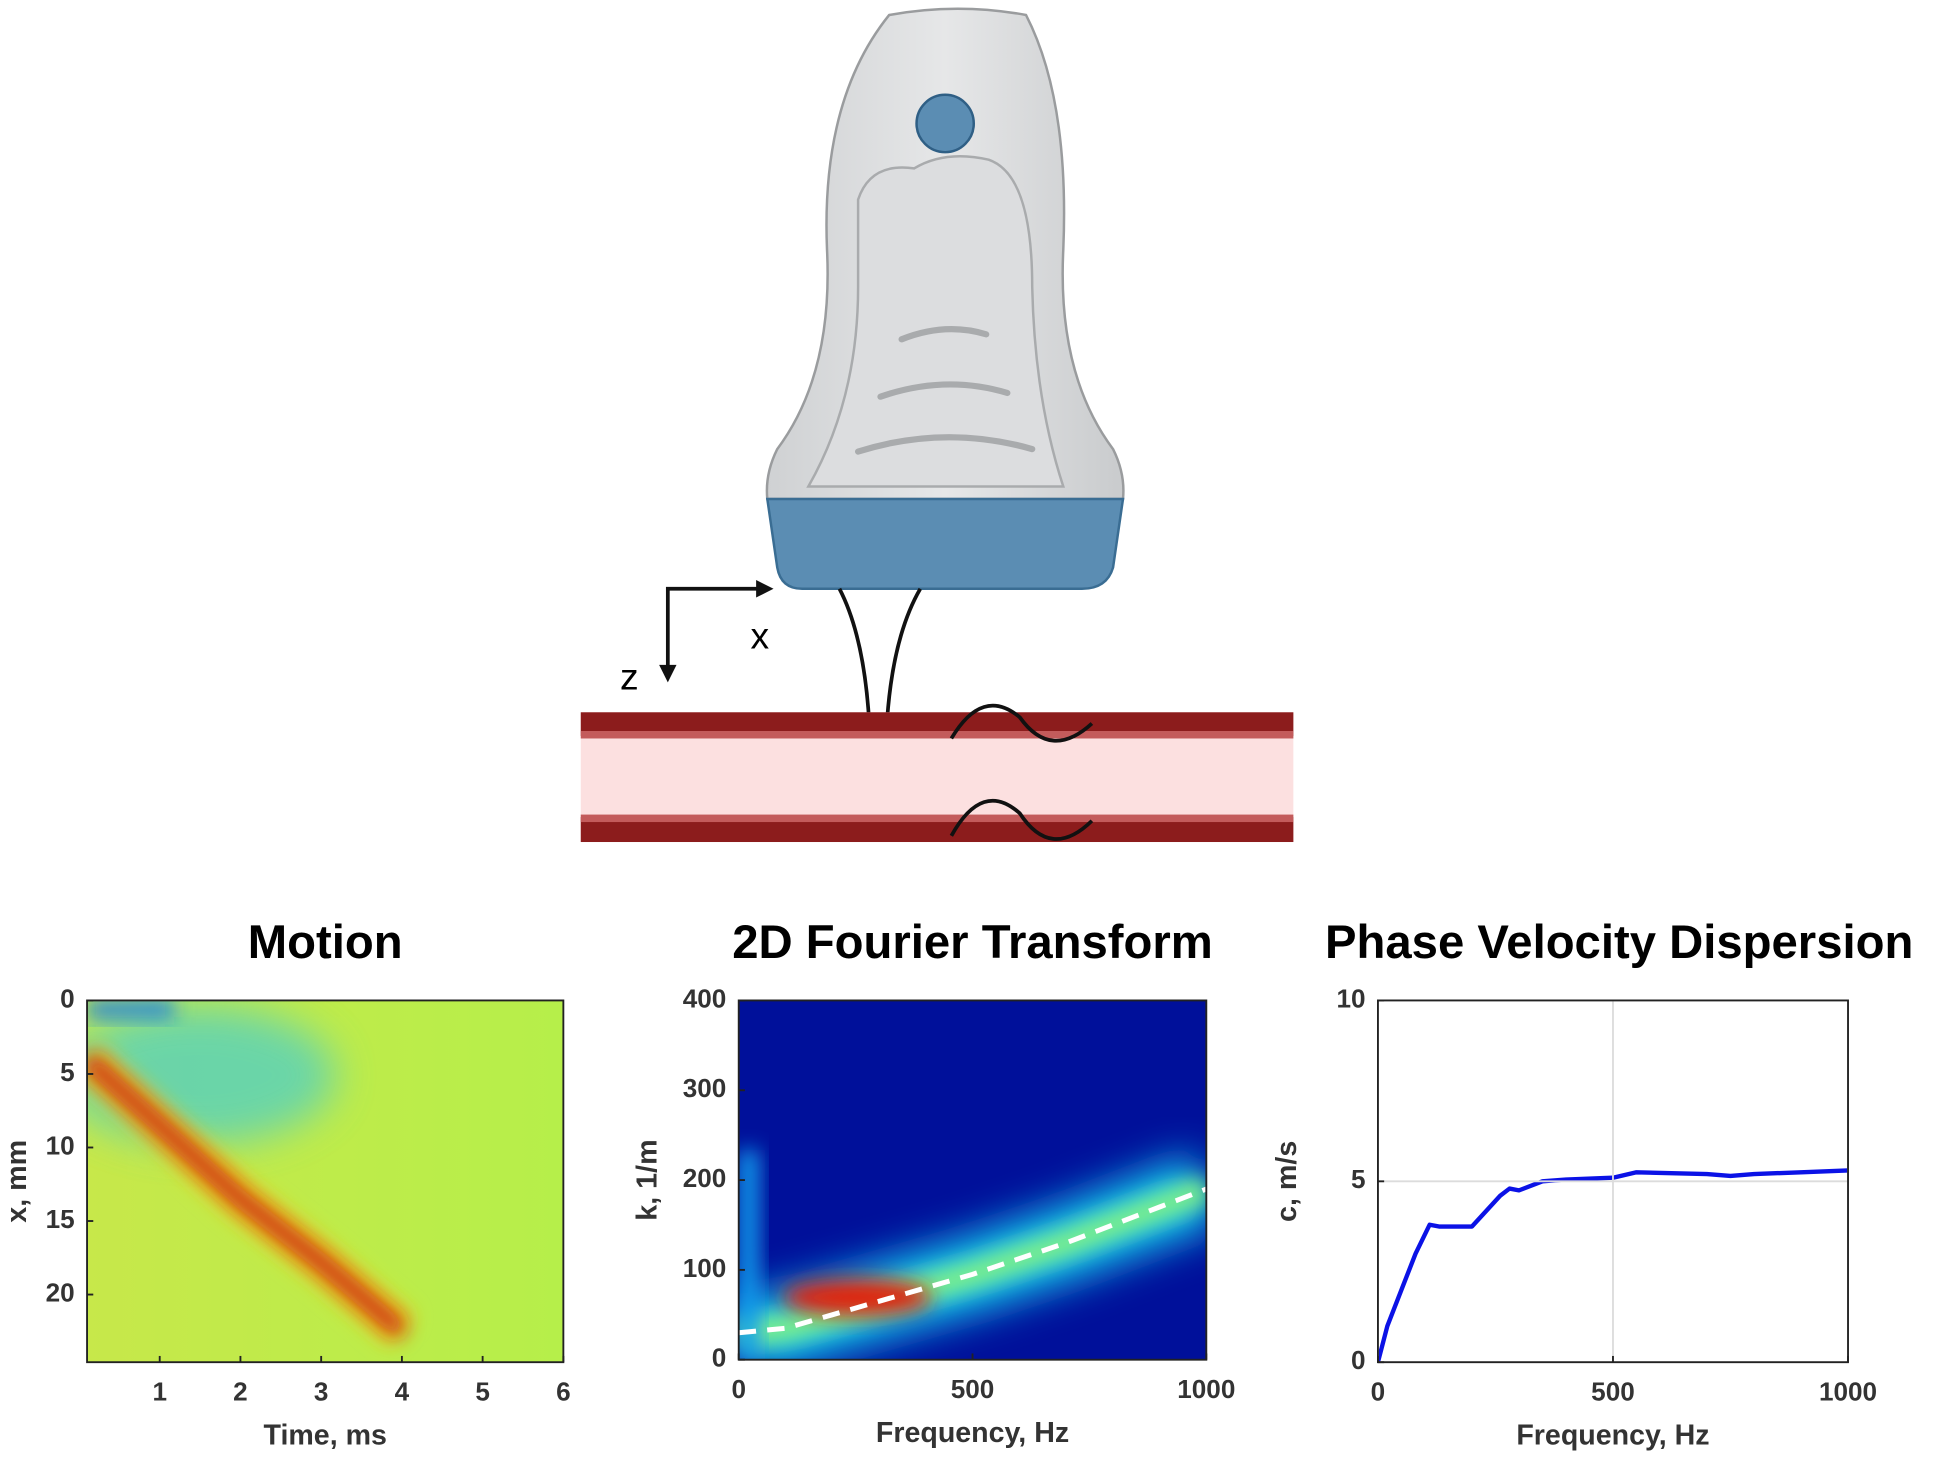 This screenshot has height=1457, width=1950. What do you see at coordinates (563, 1391) in the screenshot?
I see `x-tick-label: 6` at bounding box center [563, 1391].